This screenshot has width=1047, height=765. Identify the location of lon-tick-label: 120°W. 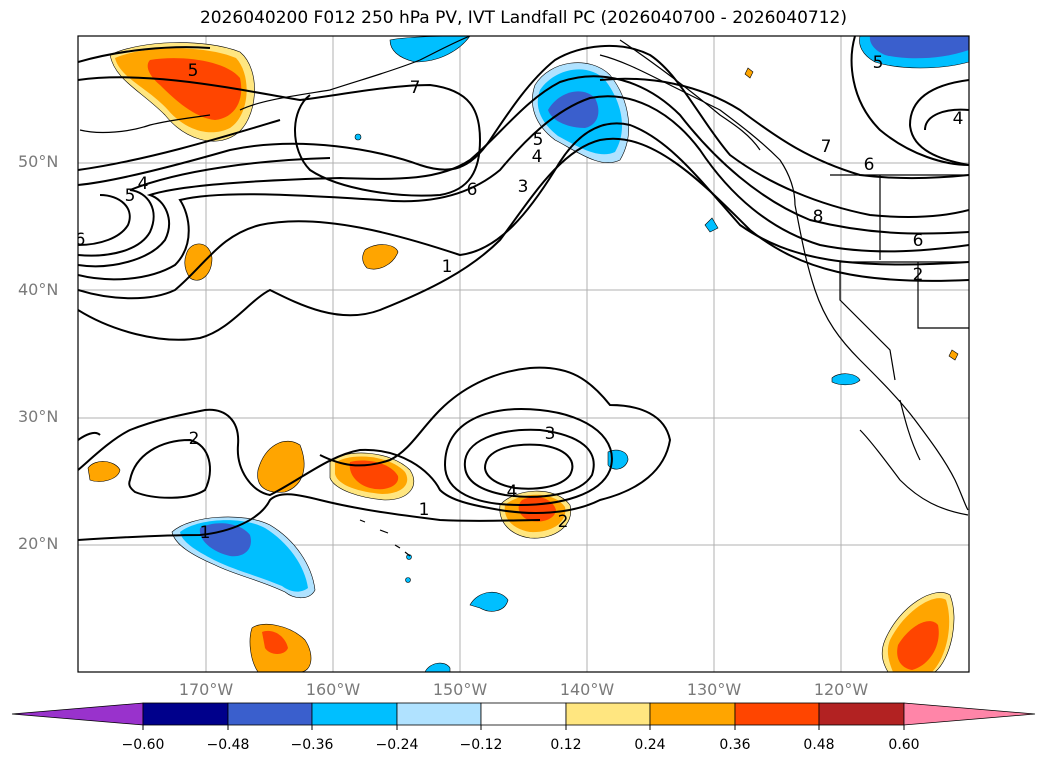
(841, 689).